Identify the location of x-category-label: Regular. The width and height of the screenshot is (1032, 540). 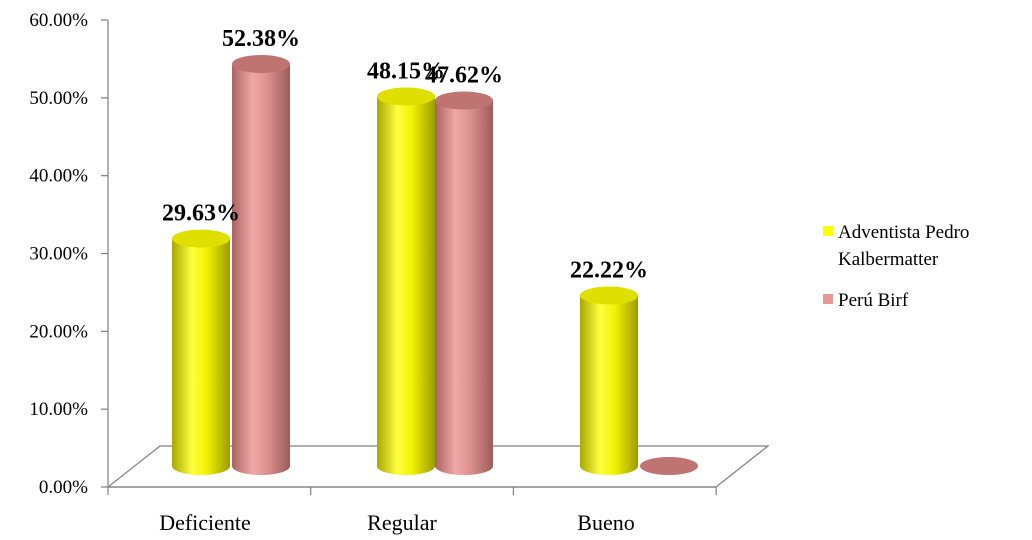
(402, 522).